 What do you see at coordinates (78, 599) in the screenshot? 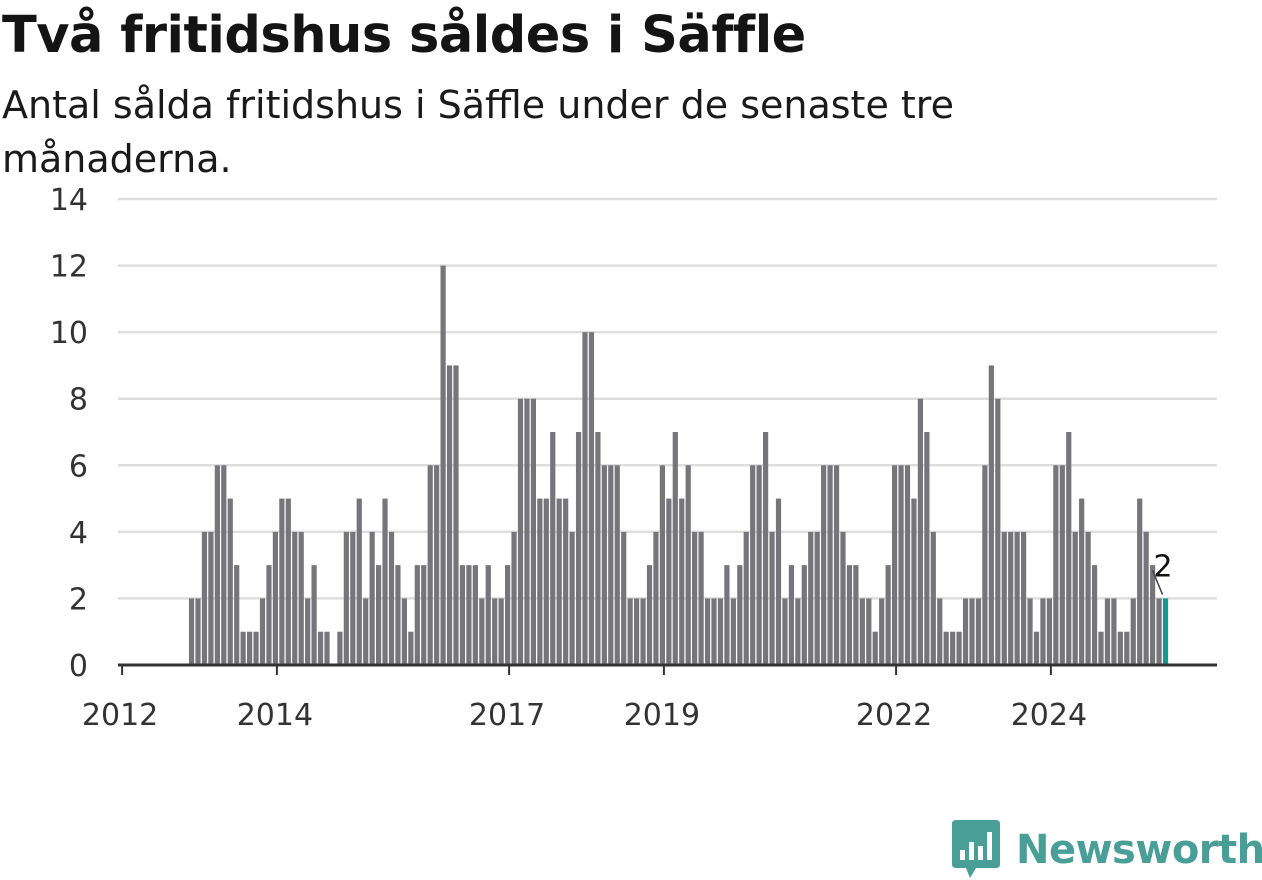
I see `y-tick-label: 2` at bounding box center [78, 599].